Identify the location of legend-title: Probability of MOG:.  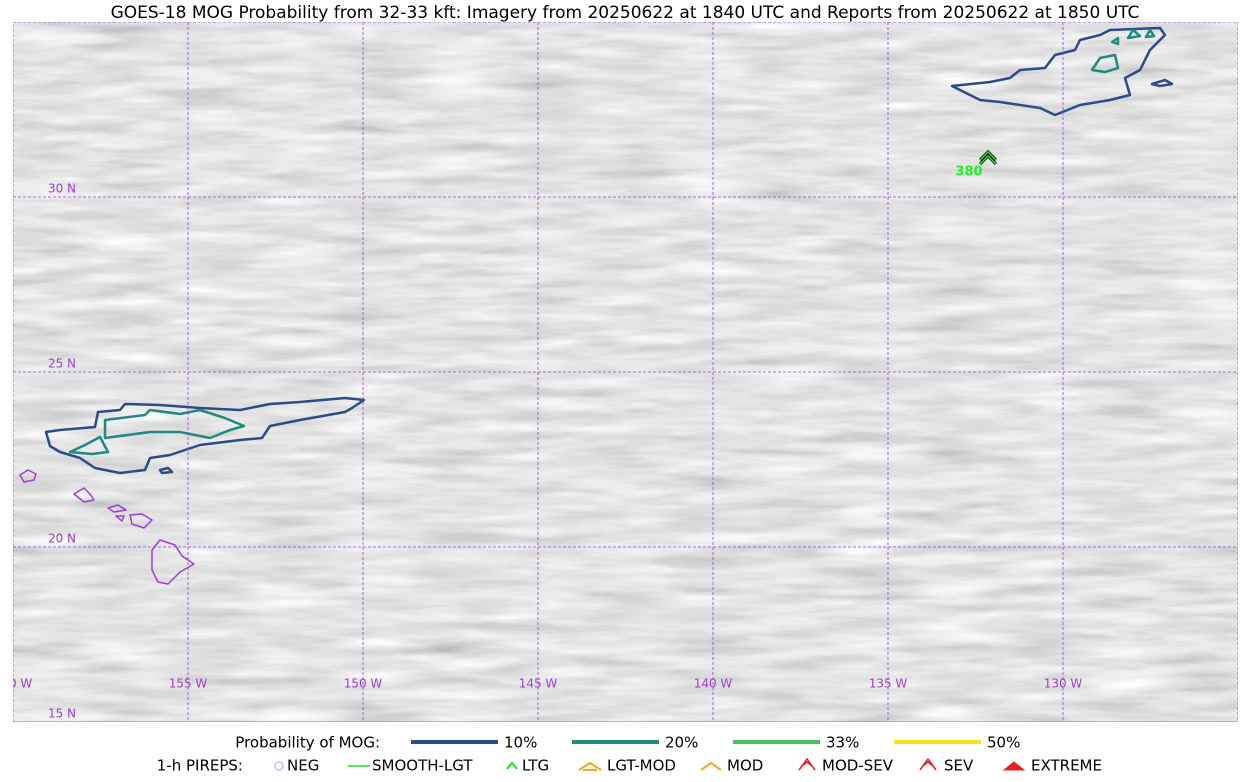
(307, 743).